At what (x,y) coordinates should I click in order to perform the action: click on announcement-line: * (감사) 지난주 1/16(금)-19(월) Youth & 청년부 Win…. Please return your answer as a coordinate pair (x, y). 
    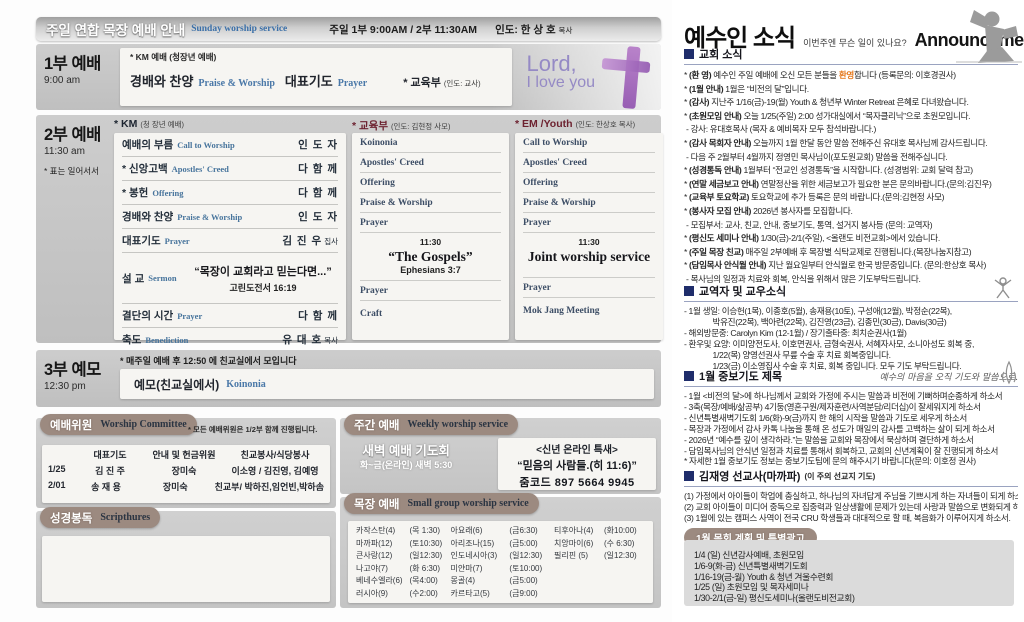
    Looking at the image, I should click on (826, 102).